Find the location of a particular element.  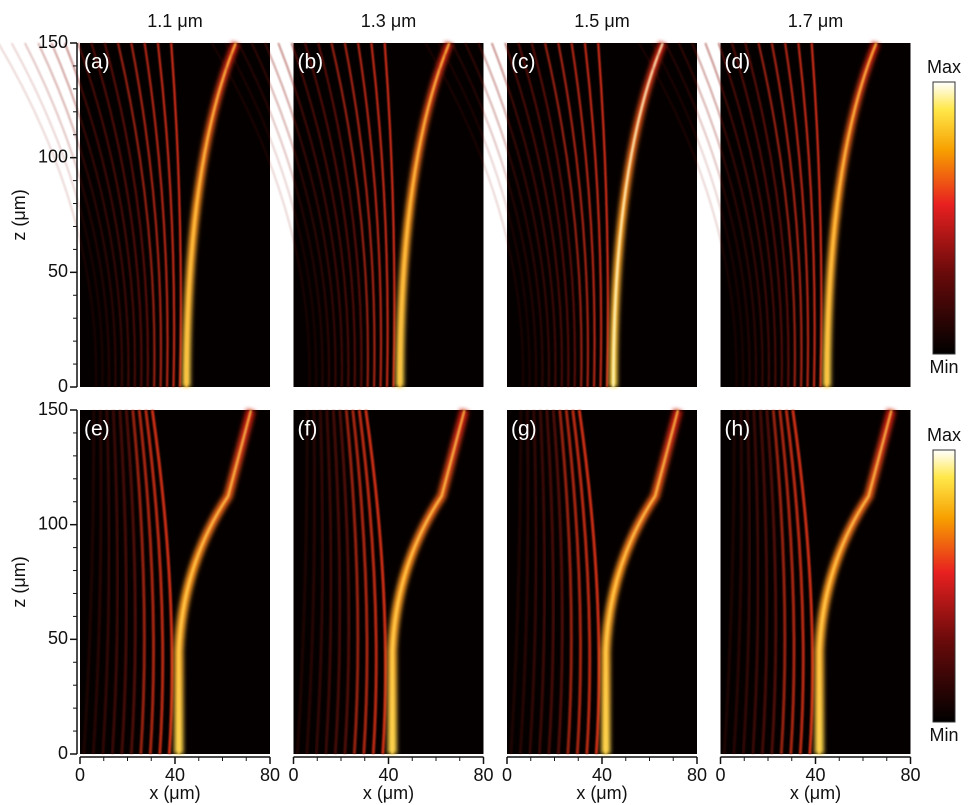

column-title: 1.1 μm is located at coordinates (174, 21).